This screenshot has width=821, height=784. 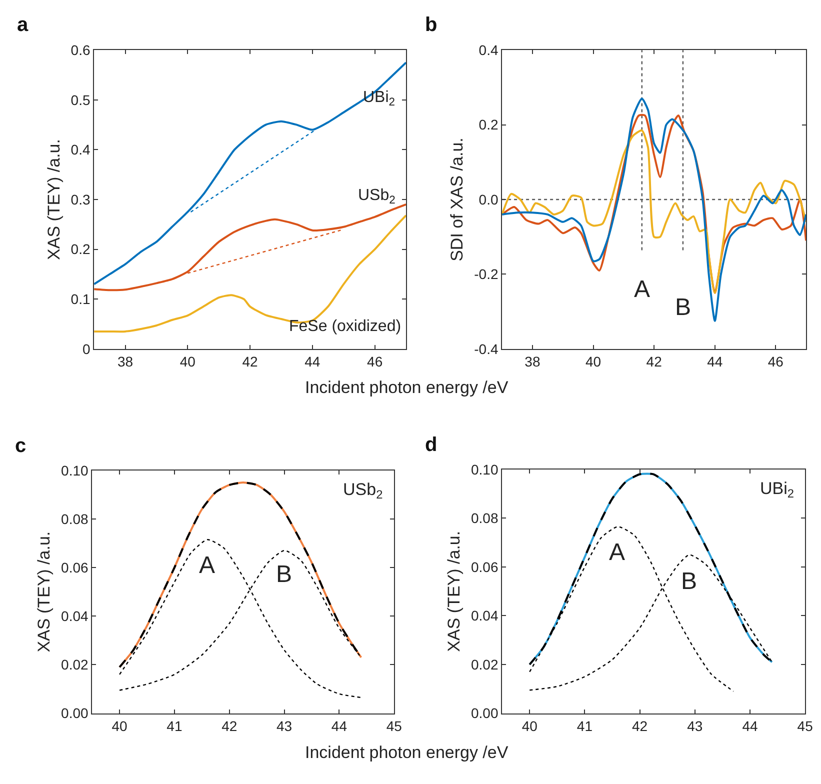 What do you see at coordinates (80, 50) in the screenshot?
I see `y-tick-label: 0.6` at bounding box center [80, 50].